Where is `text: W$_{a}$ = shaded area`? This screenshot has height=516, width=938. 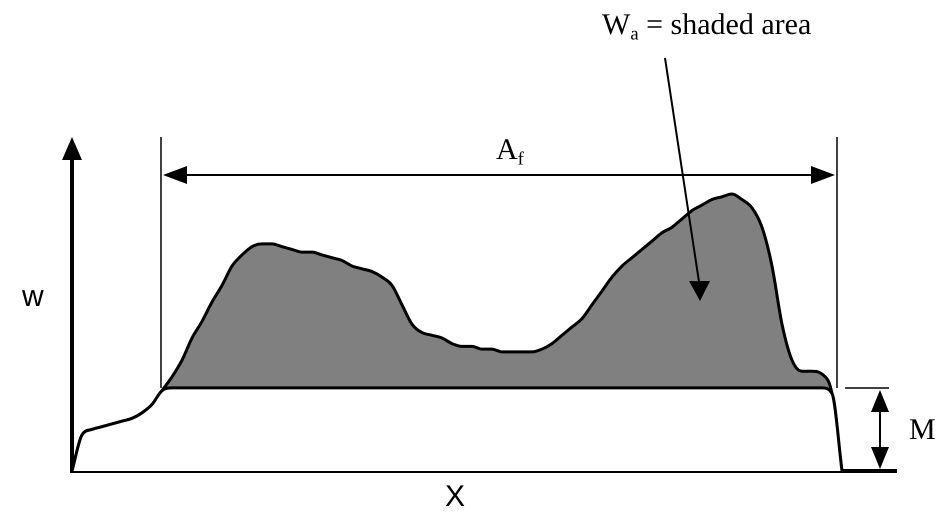 text: W$_{a}$ = shaded area is located at coordinates (707, 26).